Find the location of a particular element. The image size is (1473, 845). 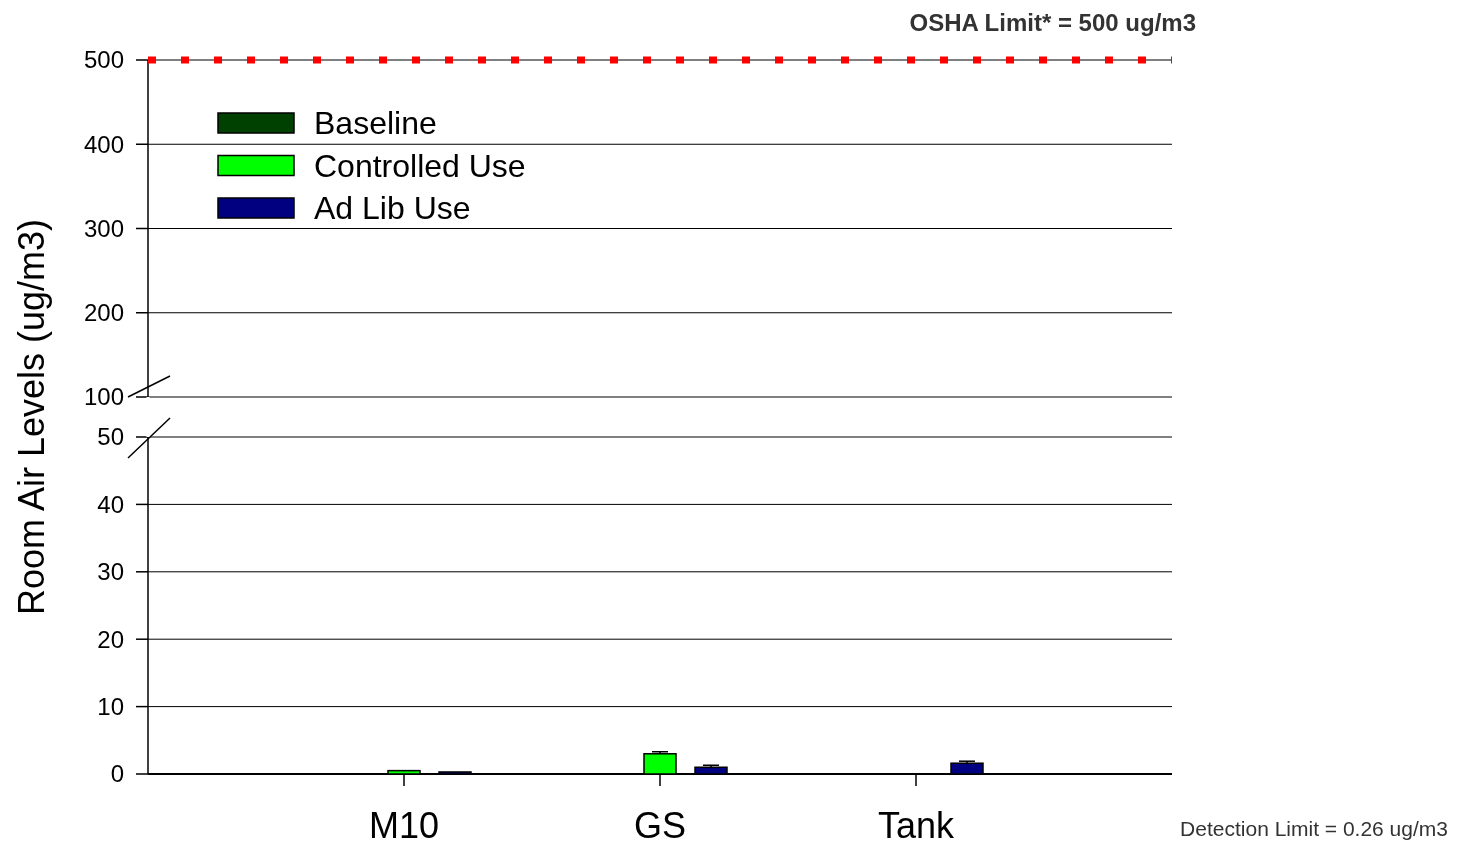

legend-label: Baseline is located at coordinates (375, 123).